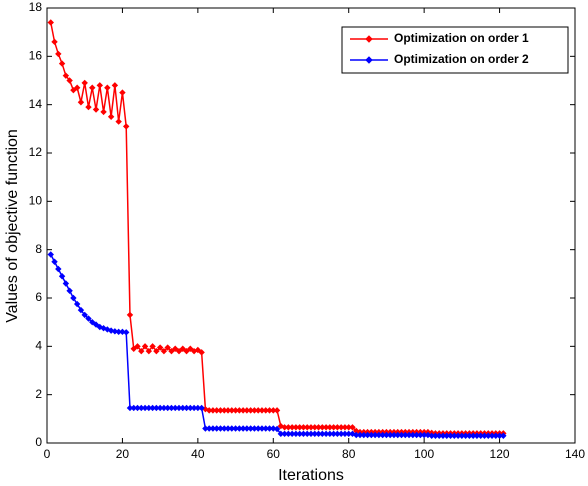 Image resolution: width=588 pixels, height=486 pixels. What do you see at coordinates (47, 454) in the screenshot?
I see `x-tick-label: 0` at bounding box center [47, 454].